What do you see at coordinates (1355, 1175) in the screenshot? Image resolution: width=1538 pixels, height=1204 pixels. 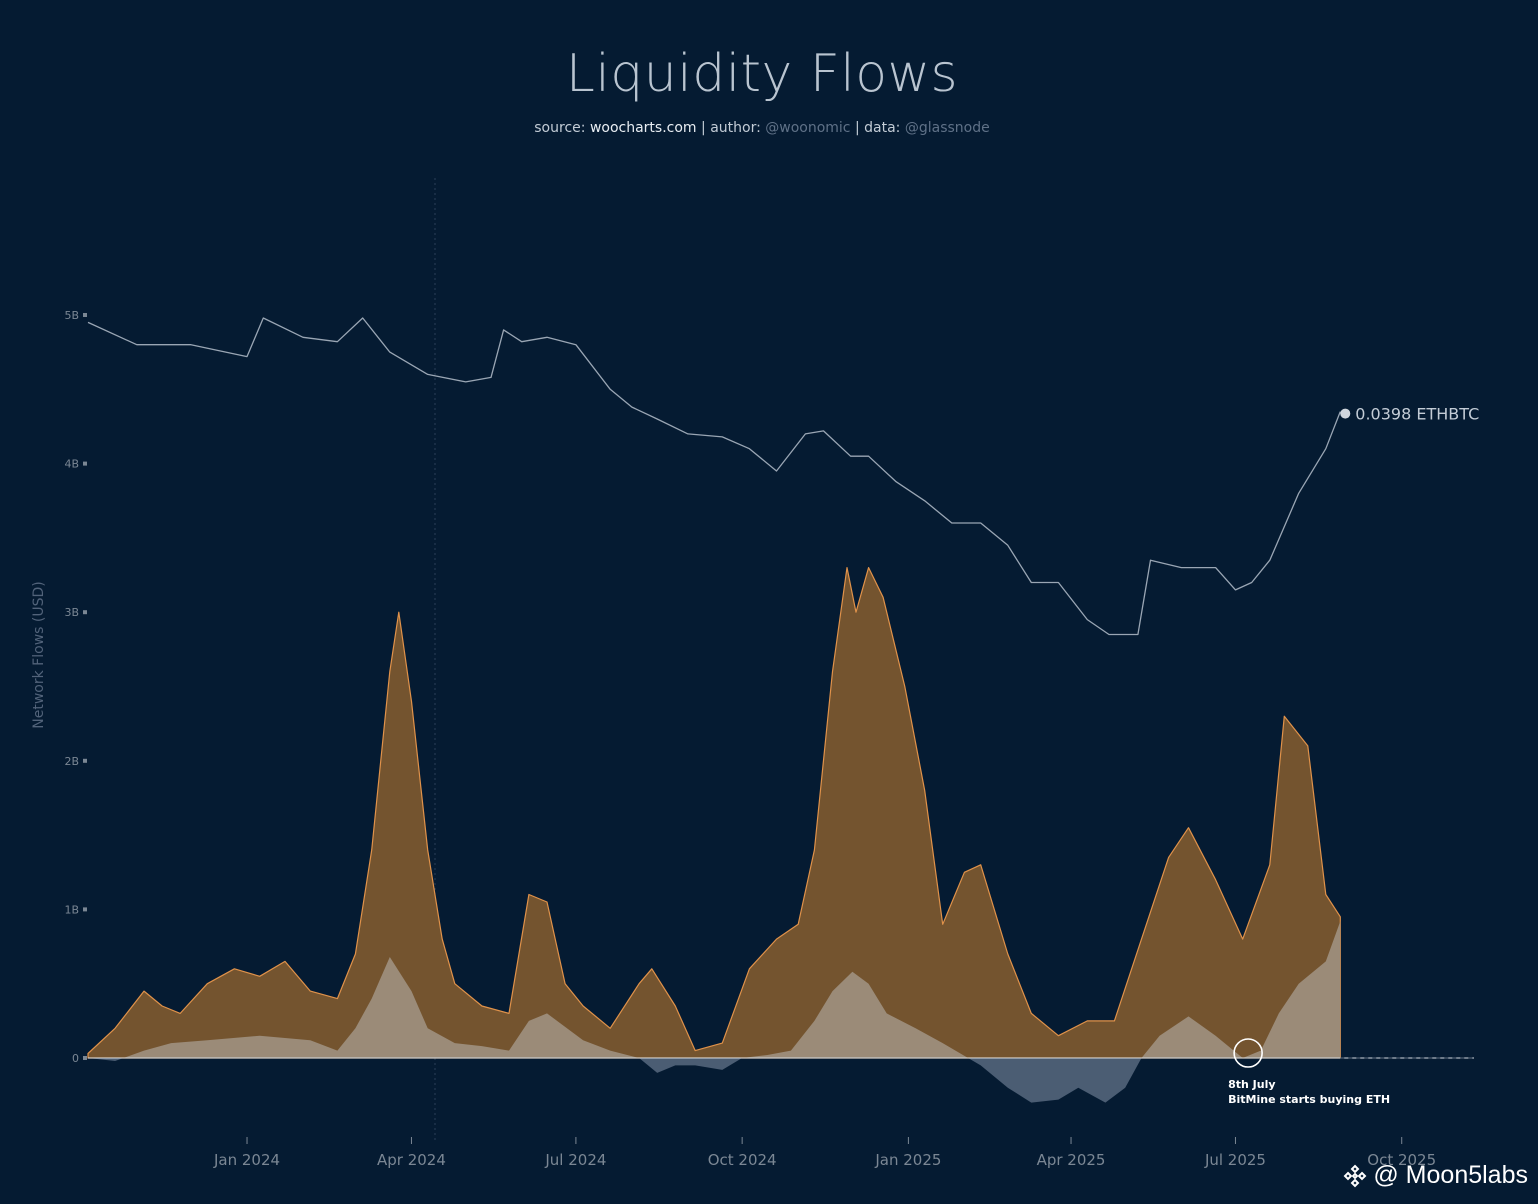 I see `binance-diamond-icon` at bounding box center [1355, 1175].